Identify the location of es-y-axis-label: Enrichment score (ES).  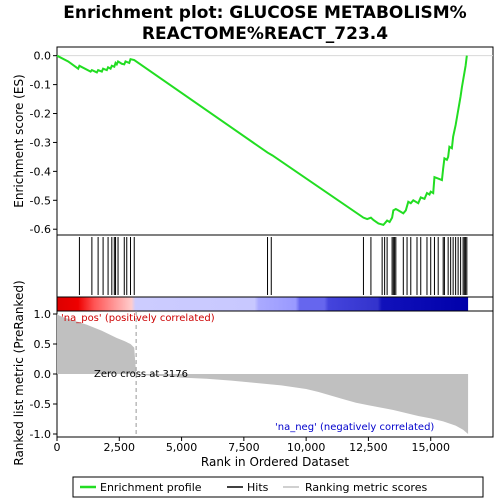
(19, 140).